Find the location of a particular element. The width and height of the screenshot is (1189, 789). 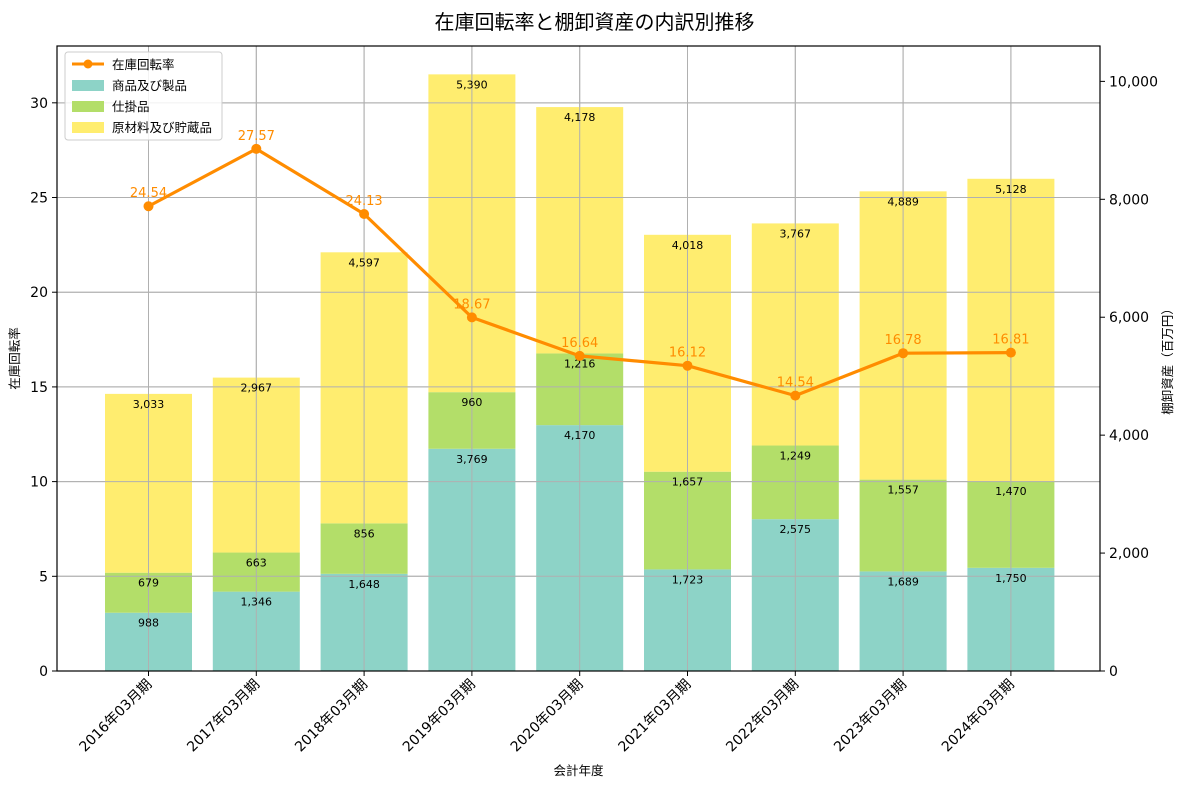

svg-text: 2022年03月期 is located at coordinates (762, 716).